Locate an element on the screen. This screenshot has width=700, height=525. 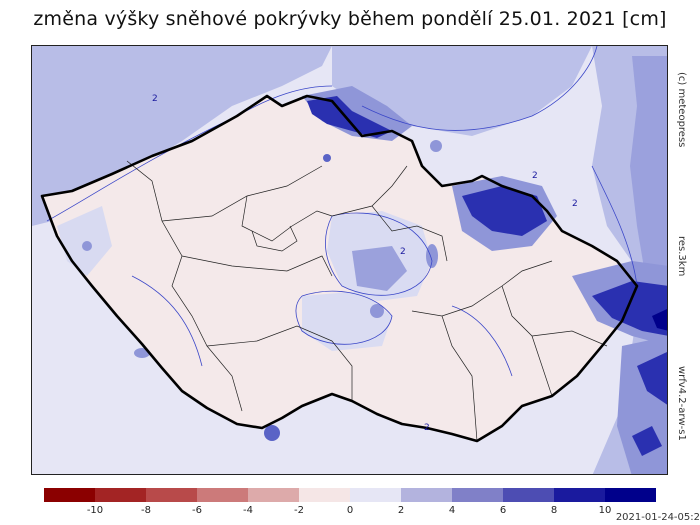
legend-tick-label: 0 is located at coordinates (350, 510).